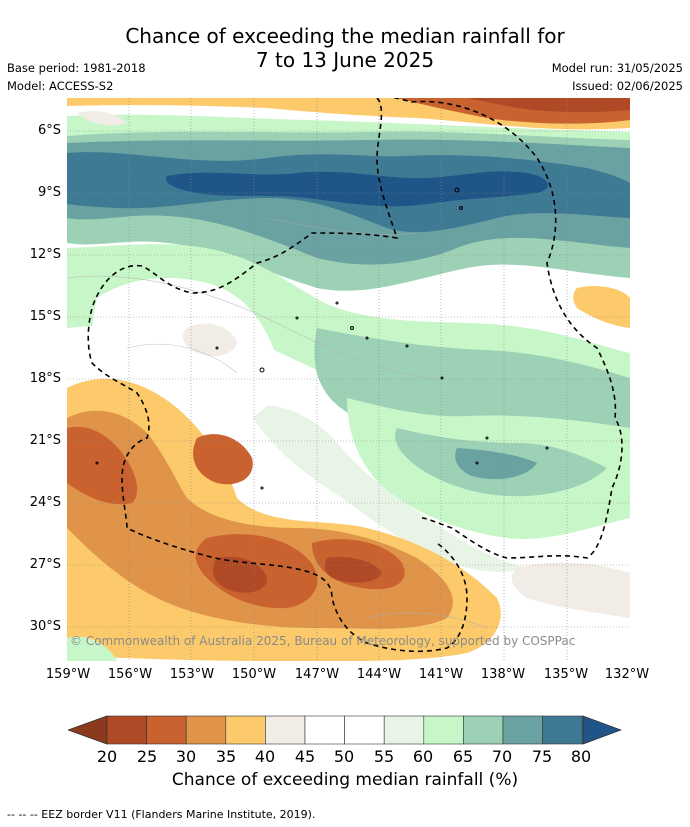 The height and width of the screenshot is (827, 690). Describe the element at coordinates (345, 780) in the screenshot. I see `colorbar-title: Chance of exceeding median rainfall (%)` at that location.